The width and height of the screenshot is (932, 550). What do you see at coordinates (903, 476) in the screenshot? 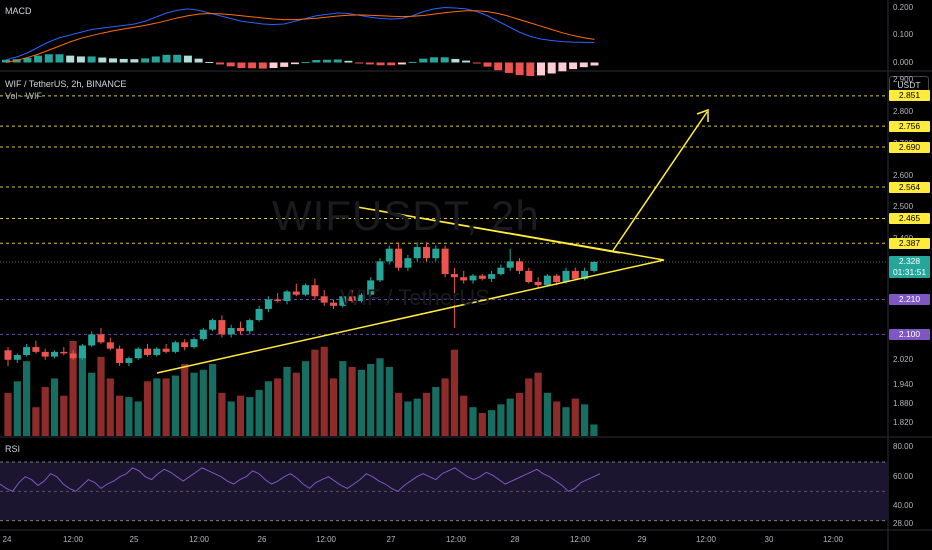
I see `rsi-tick-label: 60.00` at bounding box center [903, 476].